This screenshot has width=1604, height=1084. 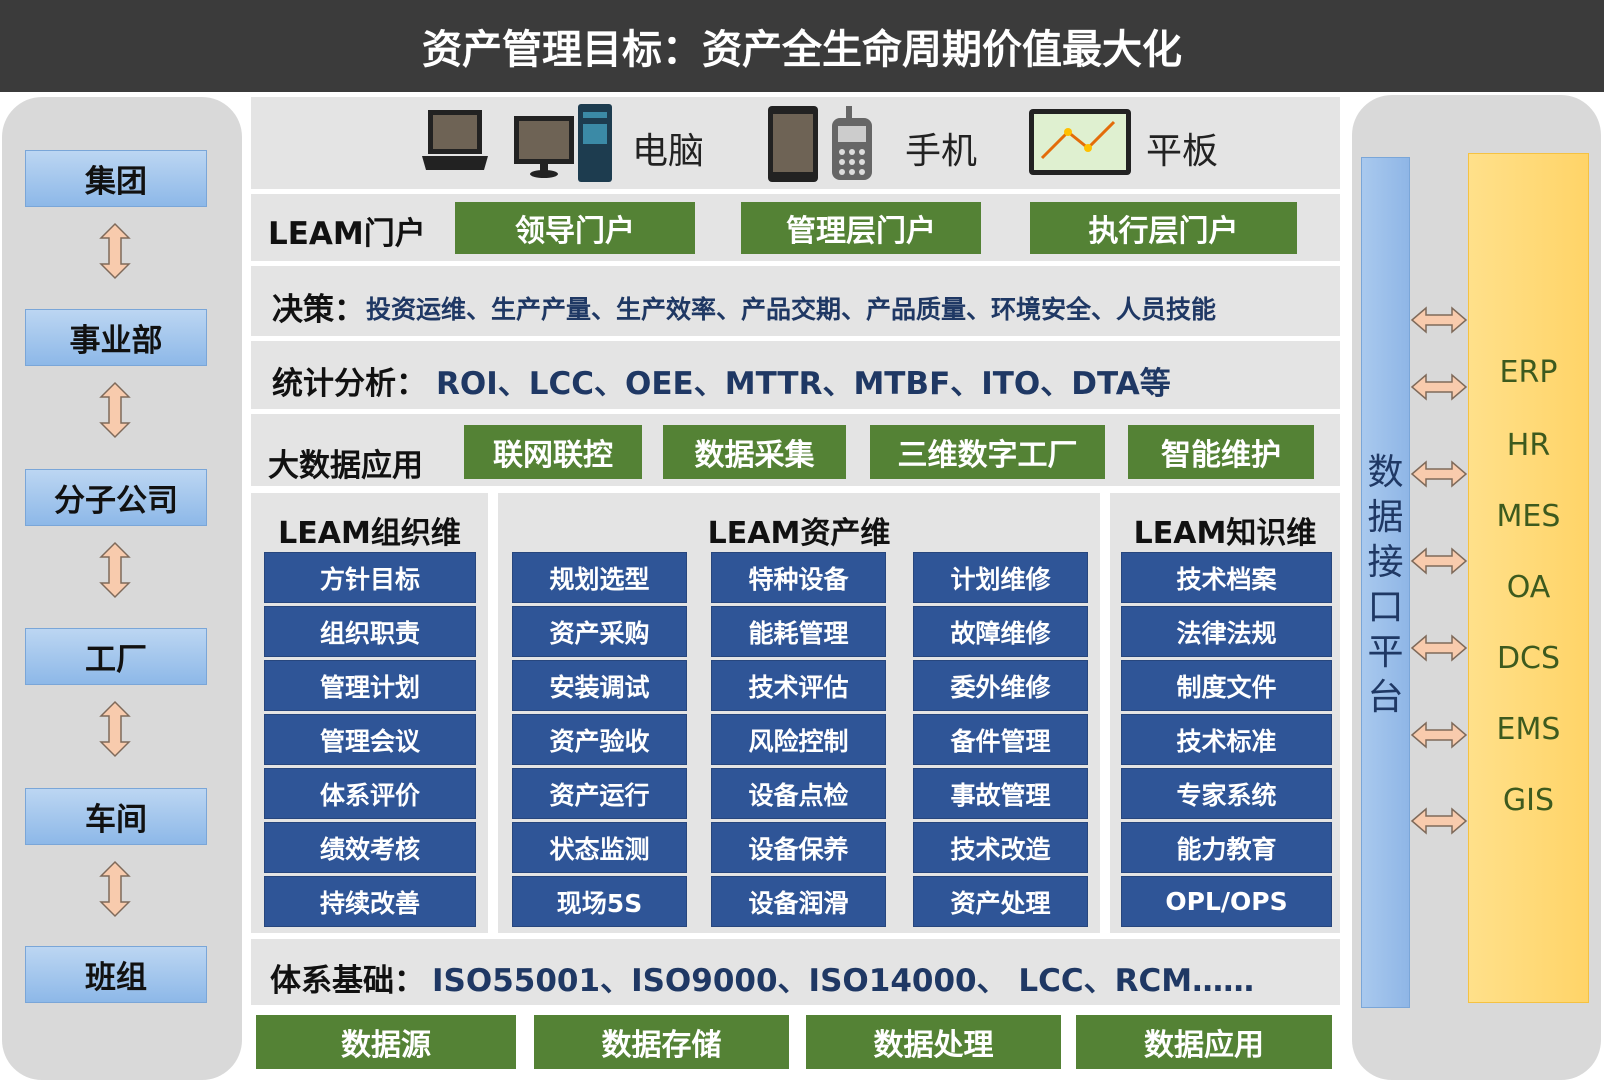 What do you see at coordinates (1221, 452) in the screenshot?
I see `bigdata-smart-maintenance: 智能维护` at bounding box center [1221, 452].